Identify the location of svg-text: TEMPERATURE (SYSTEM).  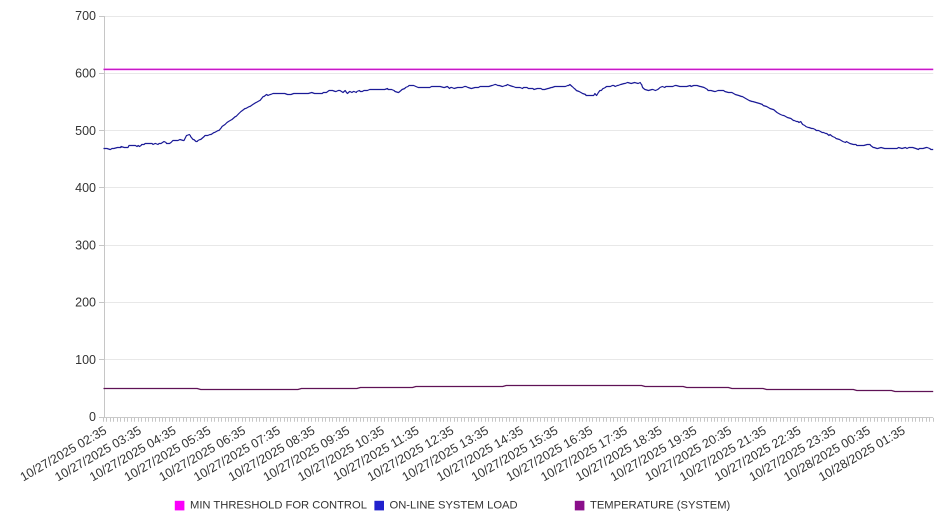
(660, 506).